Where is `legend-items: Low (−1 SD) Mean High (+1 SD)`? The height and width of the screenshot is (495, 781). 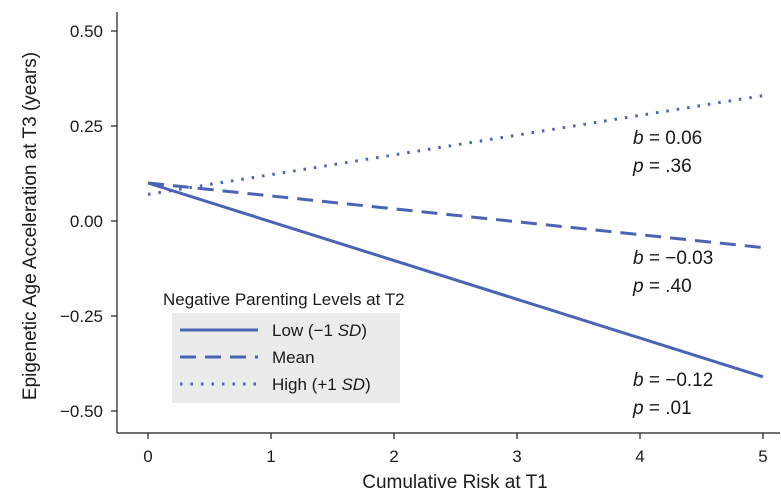 legend-items: Low (−1 SD) Mean High (+1 SD) is located at coordinates (275, 357).